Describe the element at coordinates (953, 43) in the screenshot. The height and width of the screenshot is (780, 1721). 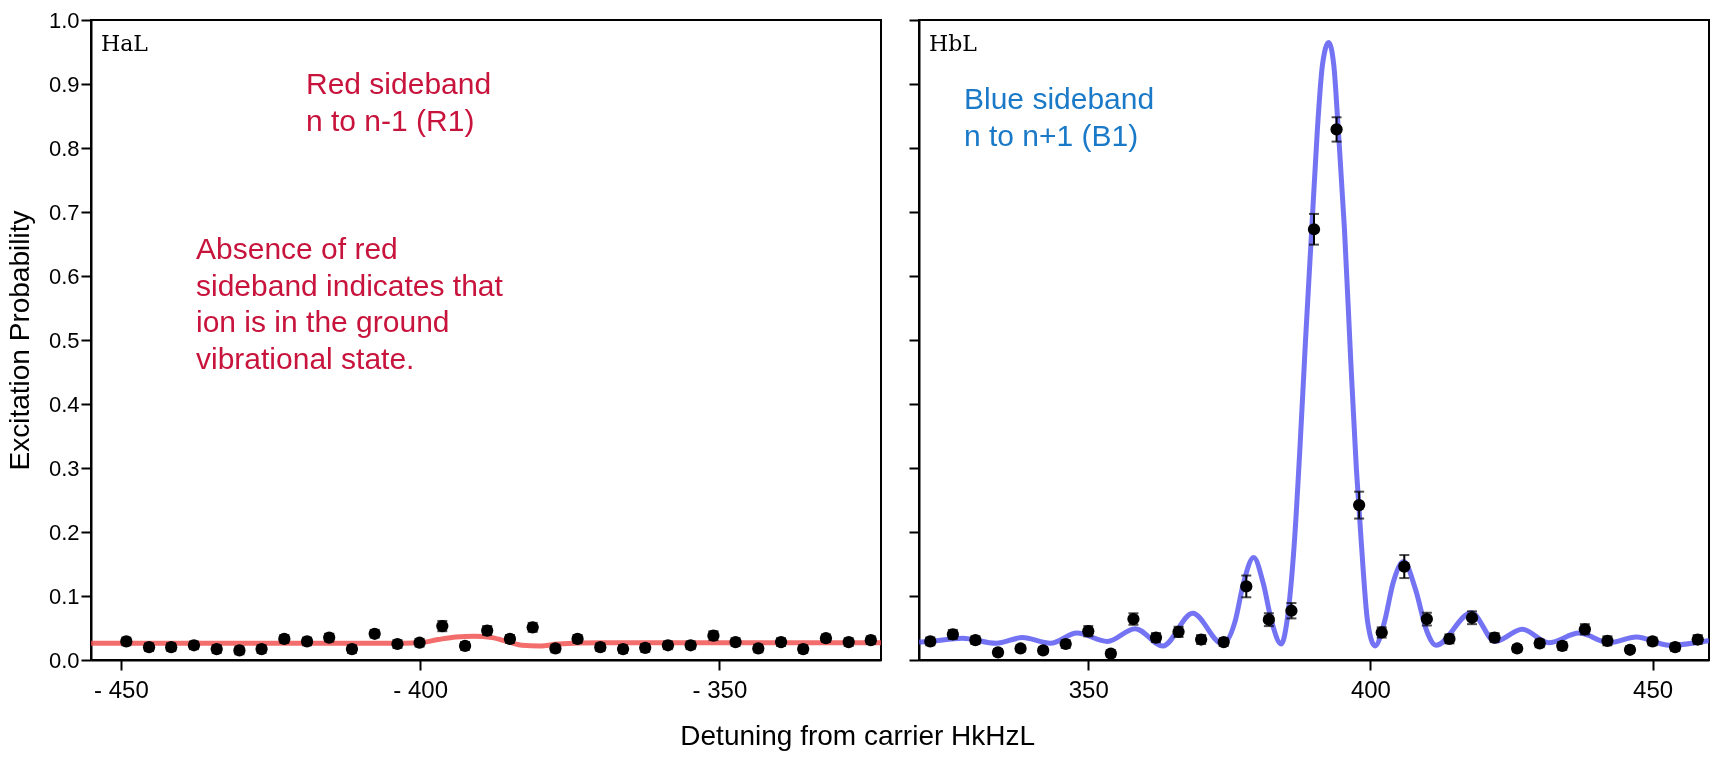
I see `annotation: HbL` at that location.